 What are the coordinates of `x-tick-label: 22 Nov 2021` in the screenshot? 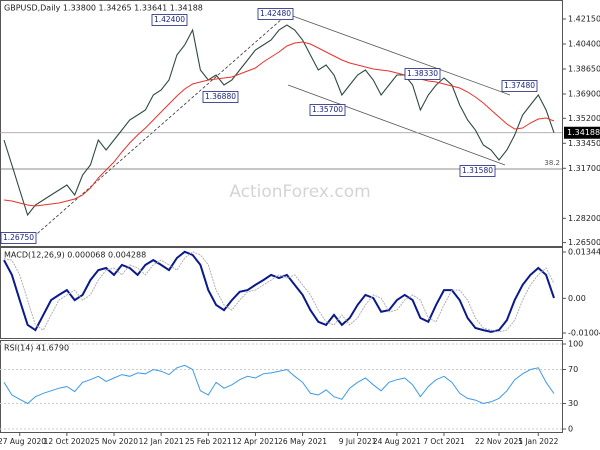 It's located at (499, 441).